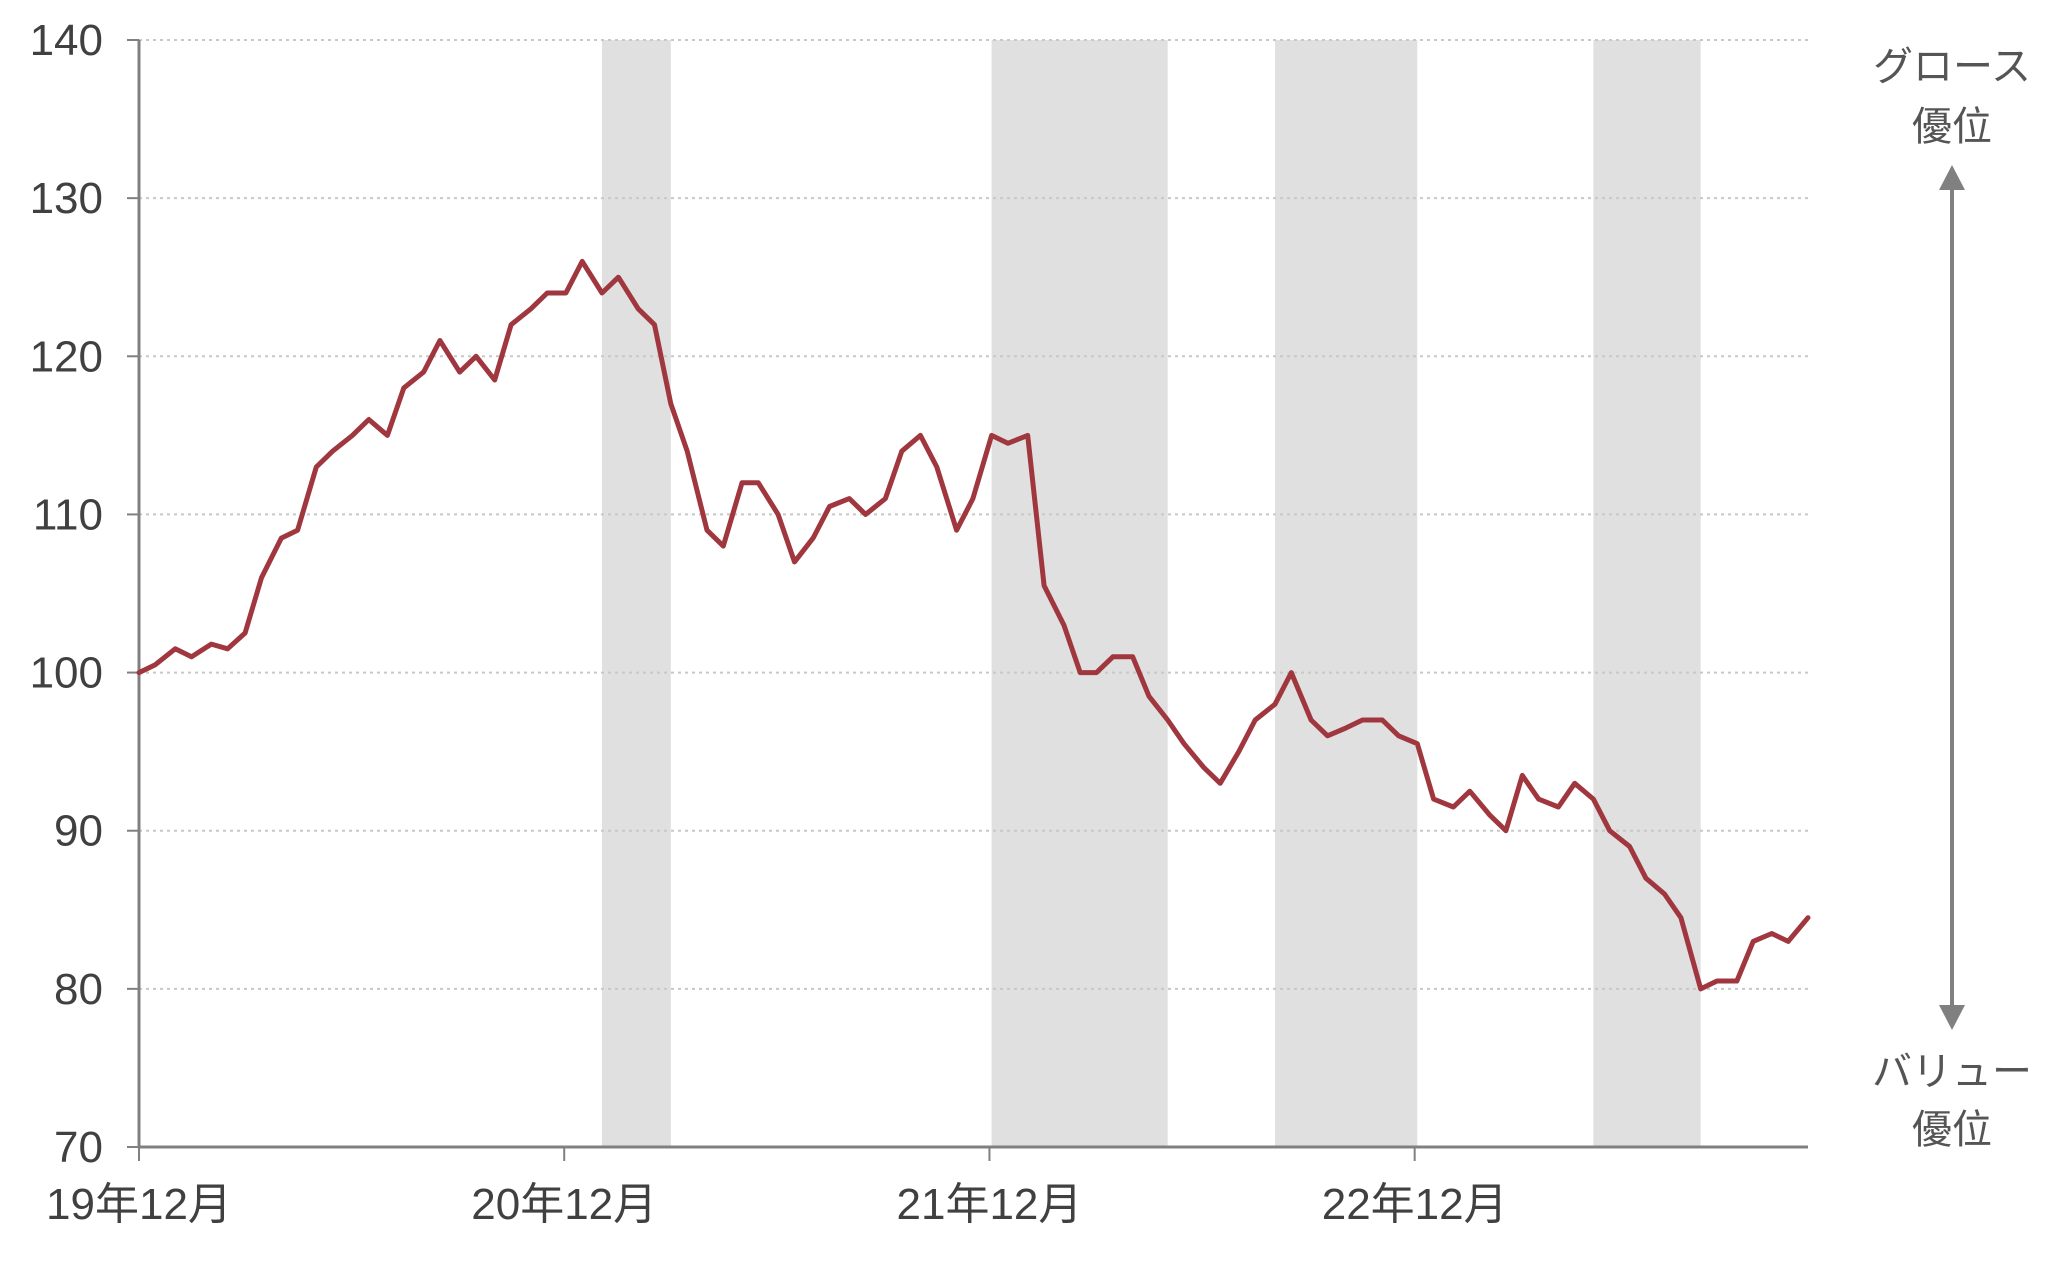  Describe the element at coordinates (564, 1204) in the screenshot. I see `x-tick-label-1: 20年12月` at that location.